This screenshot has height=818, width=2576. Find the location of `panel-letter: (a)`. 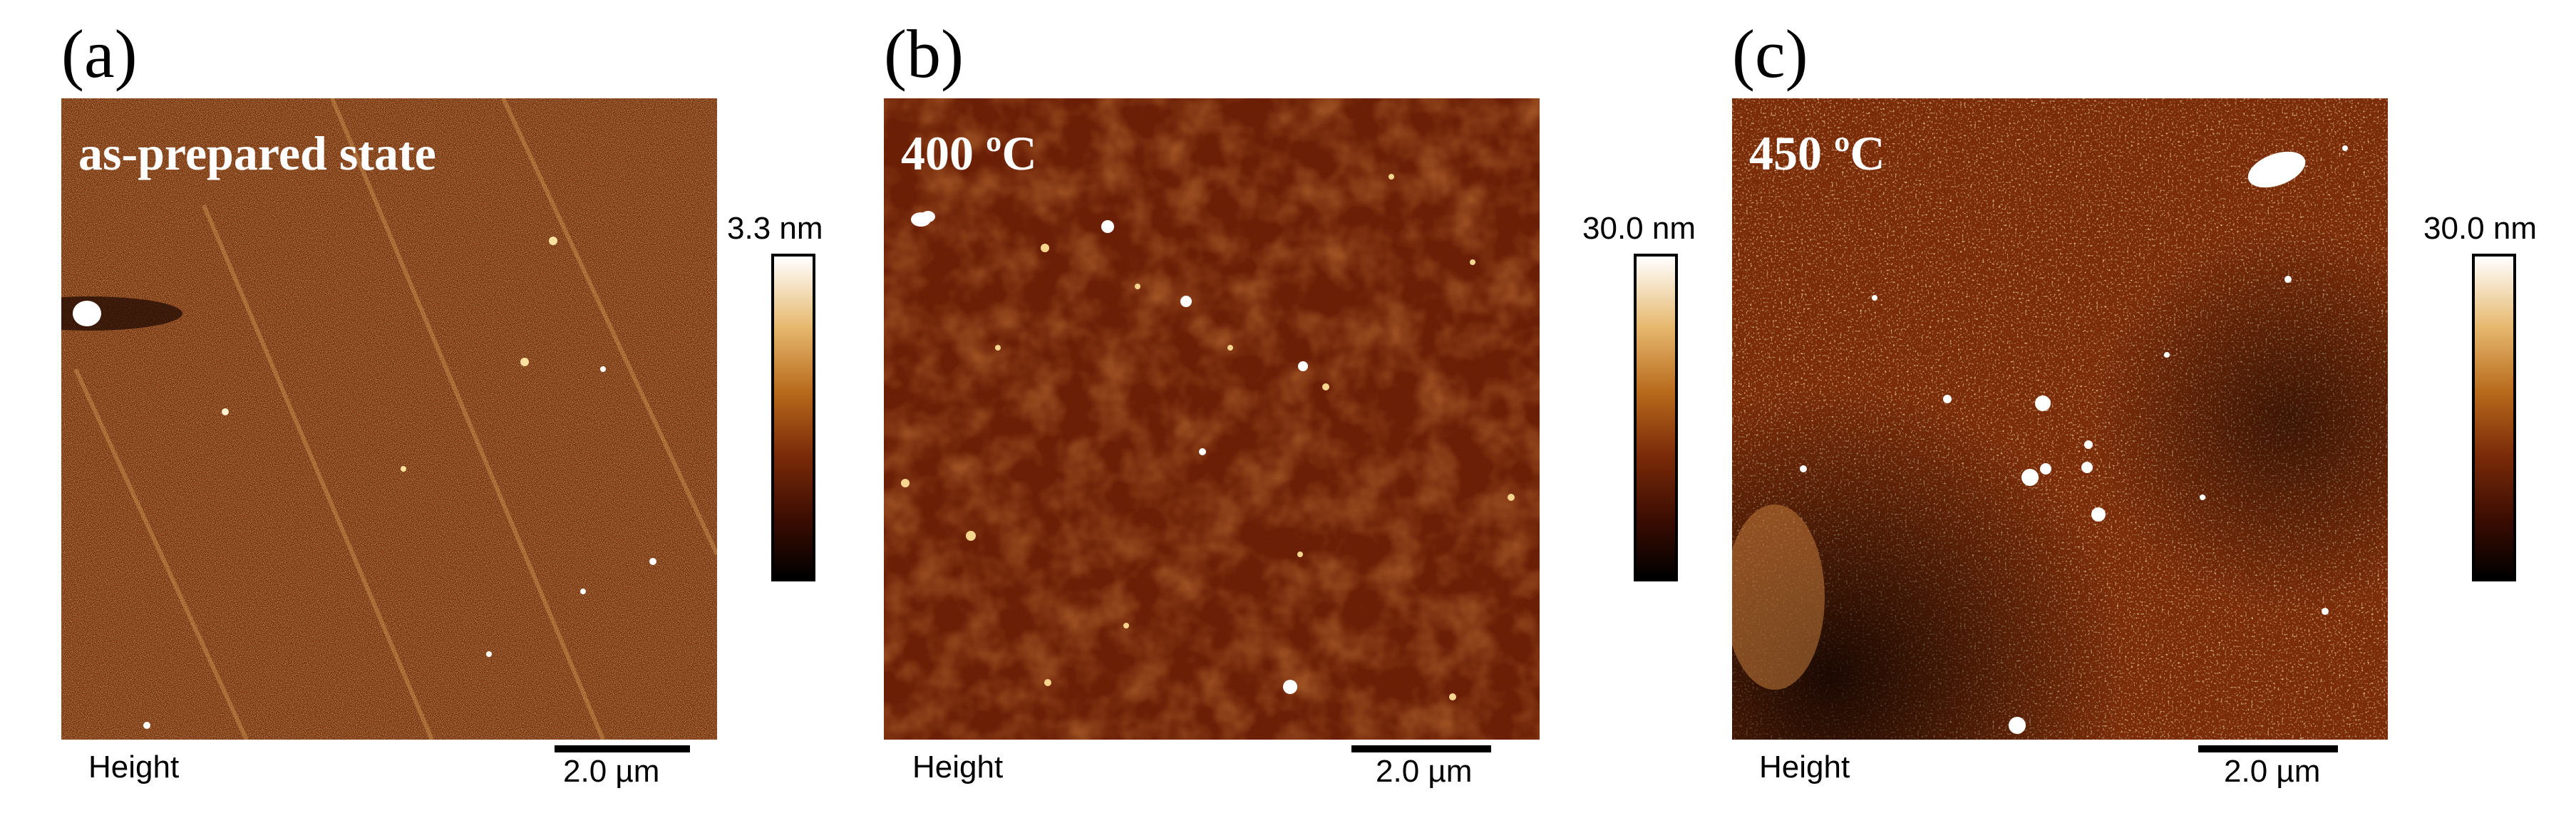

panel-letter: (a) is located at coordinates (99, 54).